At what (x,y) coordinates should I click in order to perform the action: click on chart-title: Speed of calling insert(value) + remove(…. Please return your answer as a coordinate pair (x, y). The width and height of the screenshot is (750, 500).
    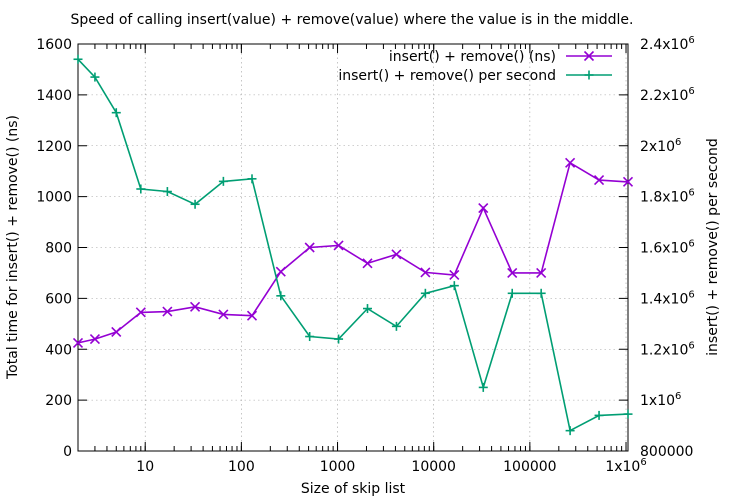
    Looking at the image, I should click on (351, 20).